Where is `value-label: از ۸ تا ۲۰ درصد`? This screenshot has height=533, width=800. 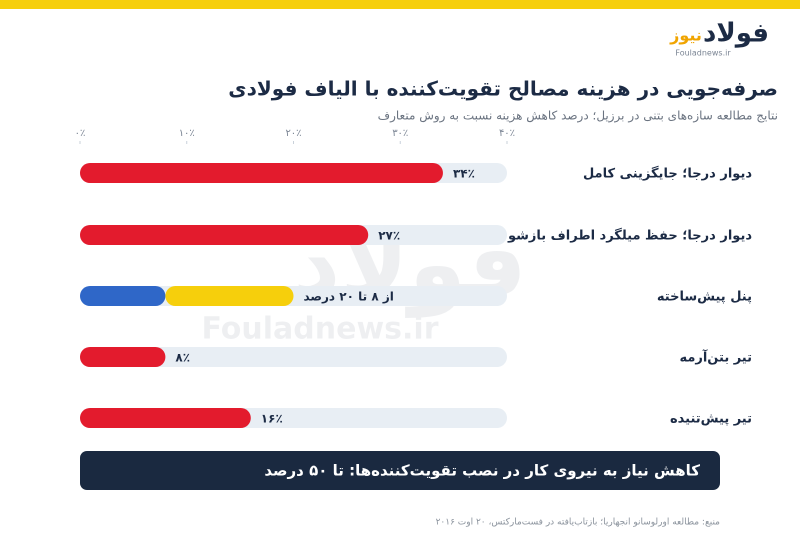
value-label: از ۸ تا ۲۰ درصد is located at coordinates (349, 297).